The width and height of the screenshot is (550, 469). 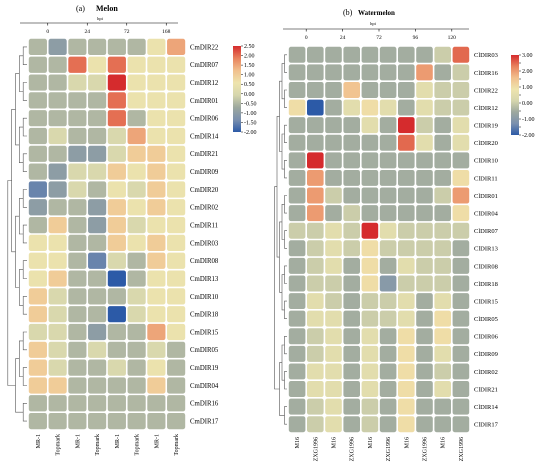 I want to click on row-label: CmDIR05, so click(x=204, y=350).